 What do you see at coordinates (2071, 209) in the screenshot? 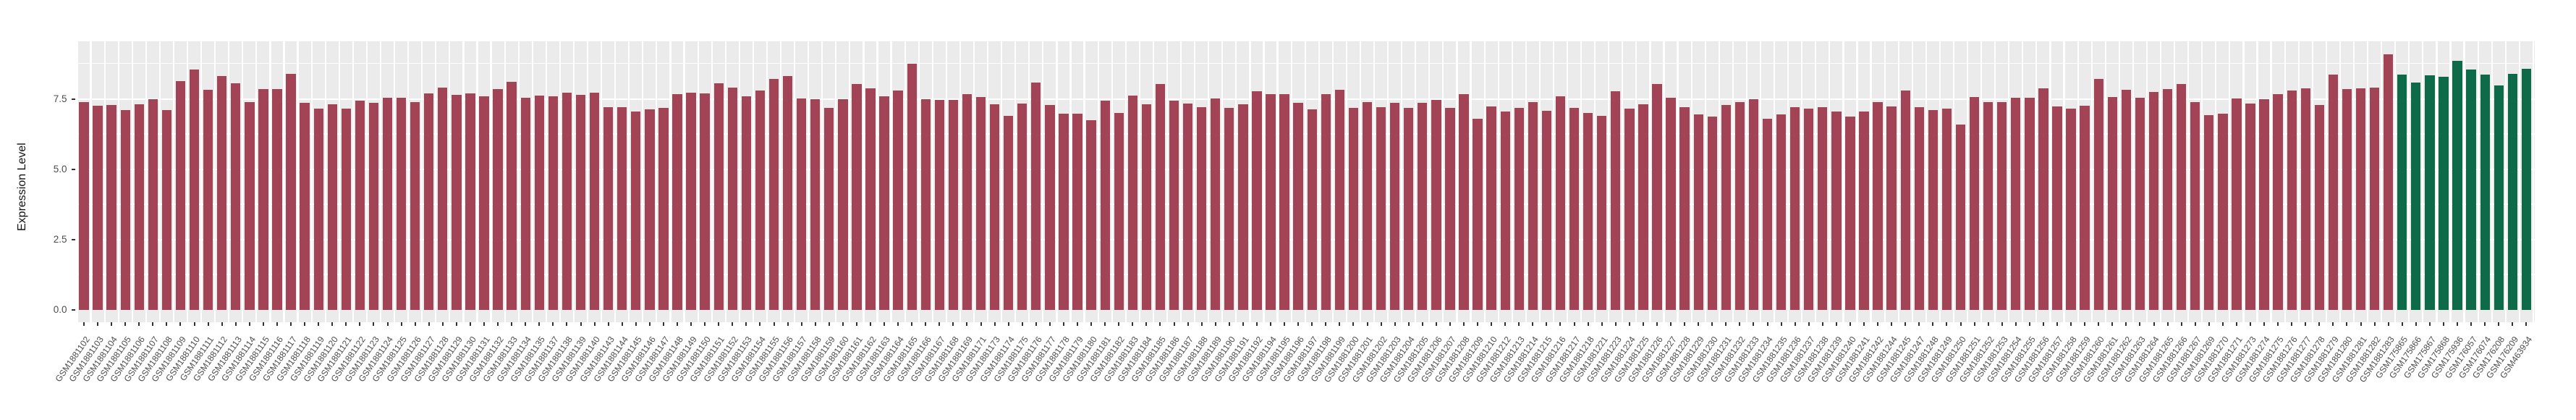
I see `bar-GSM1881258` at bounding box center [2071, 209].